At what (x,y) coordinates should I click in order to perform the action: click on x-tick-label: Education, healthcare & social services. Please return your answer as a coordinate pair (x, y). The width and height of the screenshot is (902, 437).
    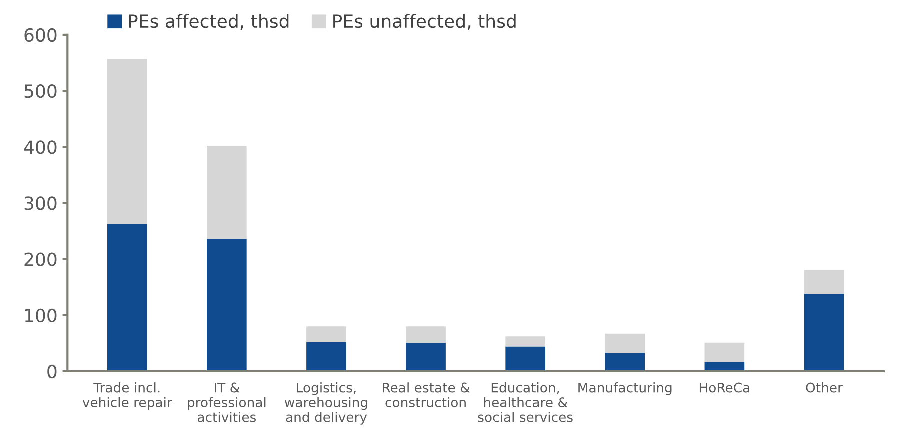
    Looking at the image, I should click on (525, 402).